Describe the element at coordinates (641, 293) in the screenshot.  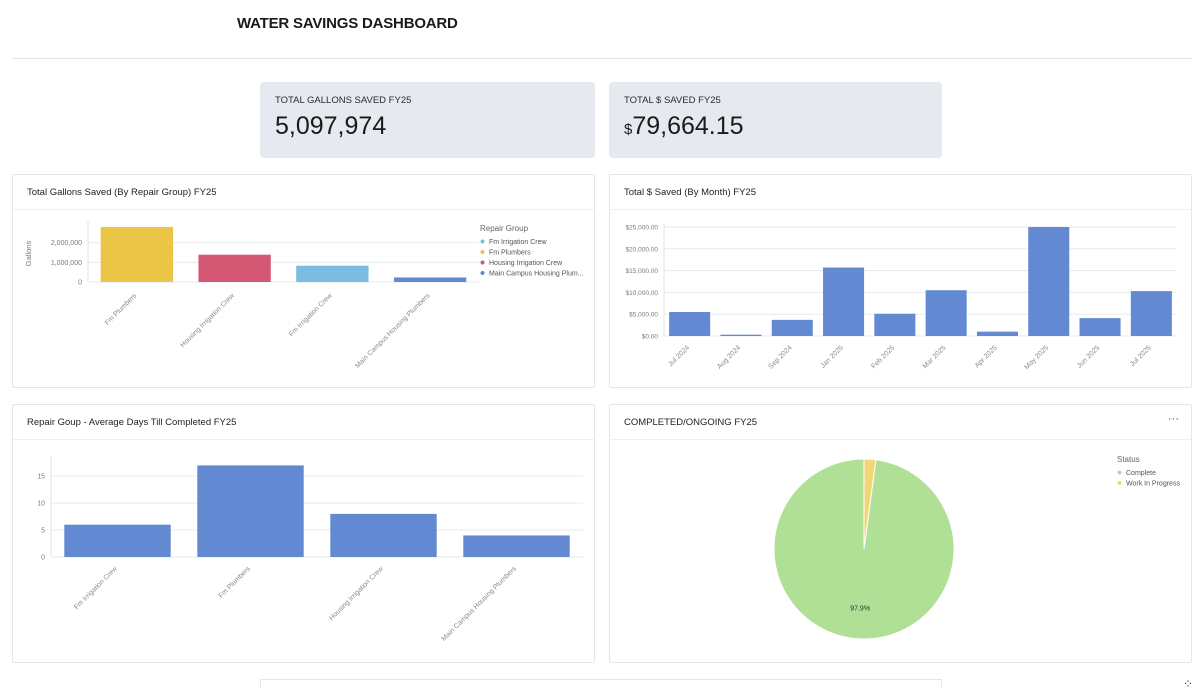
I see `y-tick-label: $10,000.00` at that location.